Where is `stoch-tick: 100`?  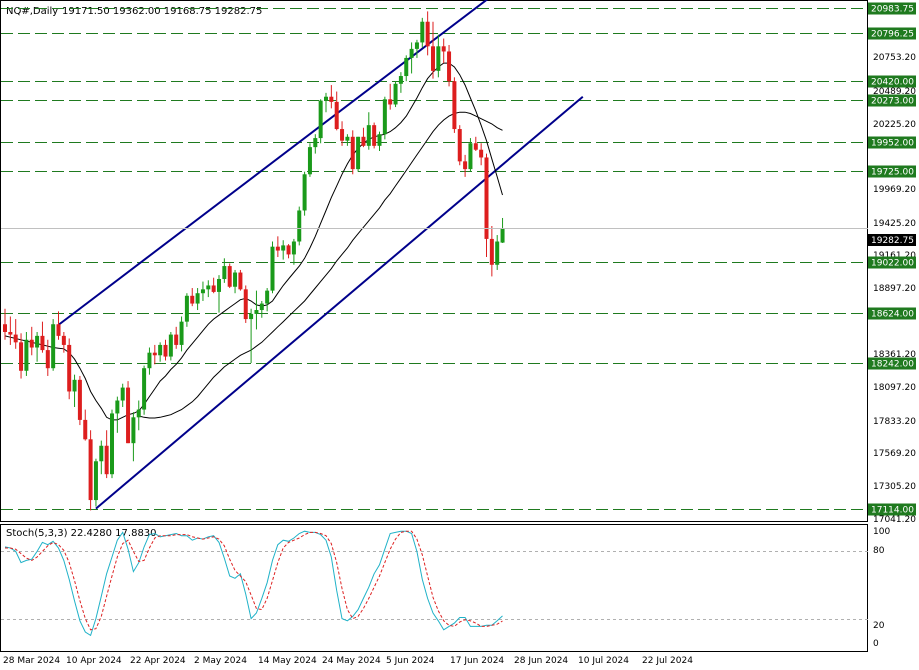 stoch-tick: 100 is located at coordinates (881, 532).